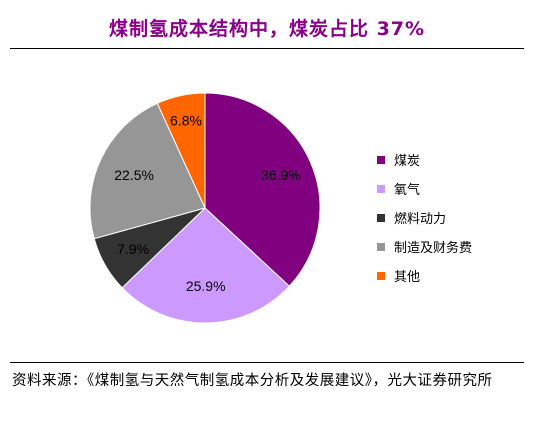 Image resolution: width=534 pixels, height=425 pixels. What do you see at coordinates (433, 248) in the screenshot?
I see `legend-label-4: 制造及财务费` at bounding box center [433, 248].